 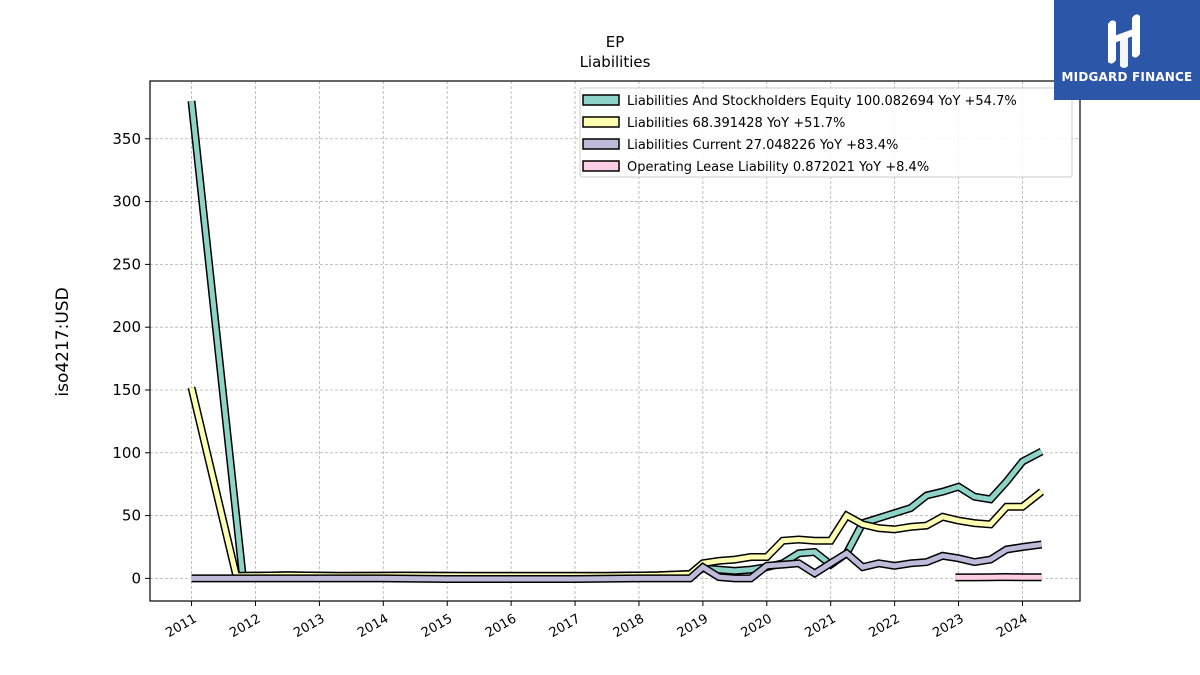 I want to click on legend-box, so click(x=826, y=132).